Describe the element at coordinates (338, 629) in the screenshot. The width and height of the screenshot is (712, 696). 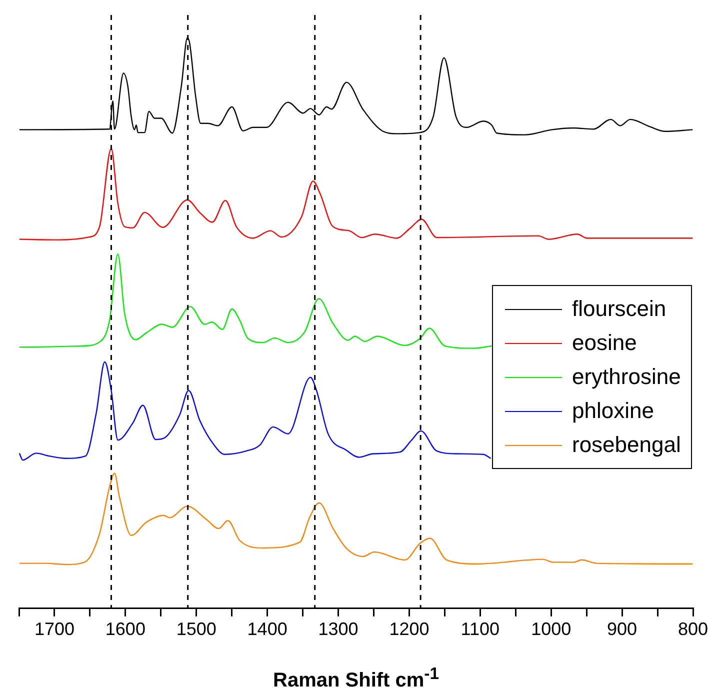
I see `x-tick-label: 1300` at that location.